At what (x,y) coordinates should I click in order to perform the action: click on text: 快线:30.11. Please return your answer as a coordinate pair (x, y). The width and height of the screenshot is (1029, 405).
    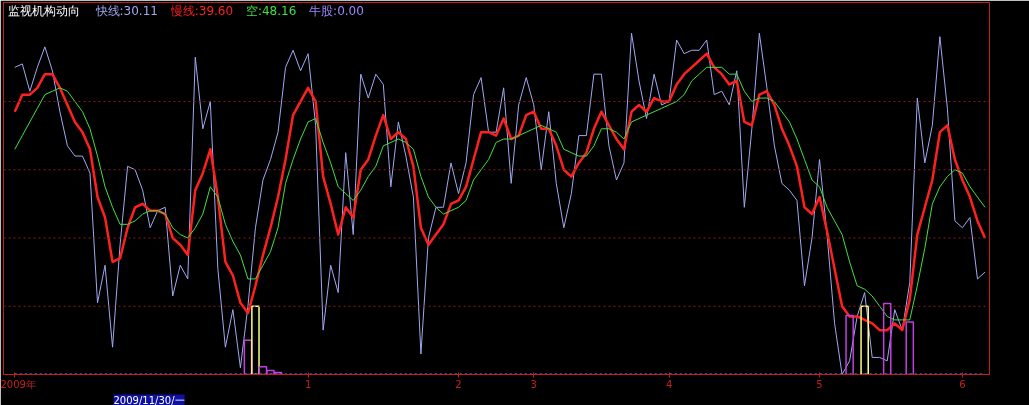
    Looking at the image, I should click on (126, 11).